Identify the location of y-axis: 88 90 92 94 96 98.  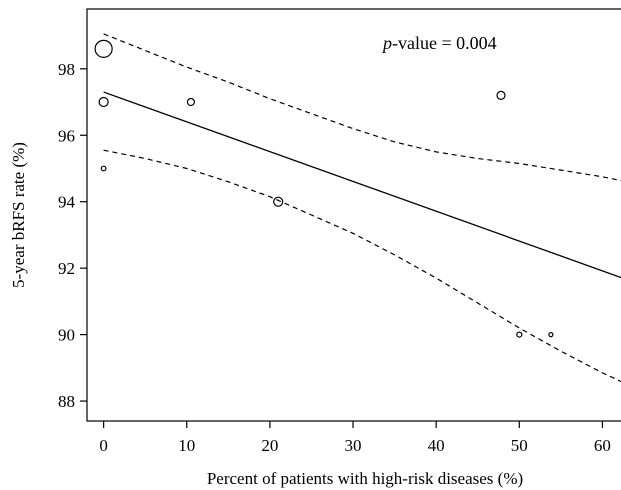
(72, 235).